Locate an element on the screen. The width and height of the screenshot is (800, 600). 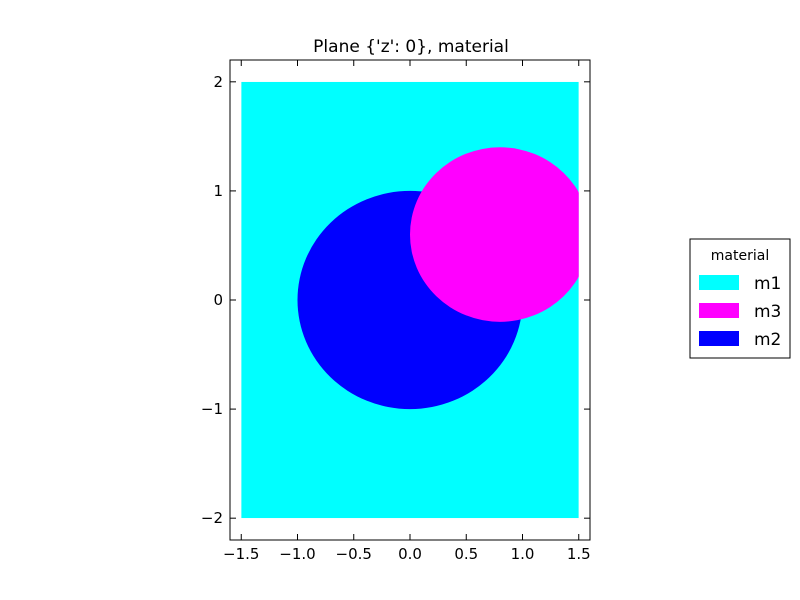
x-tick-label: −1.5 is located at coordinates (241, 554).